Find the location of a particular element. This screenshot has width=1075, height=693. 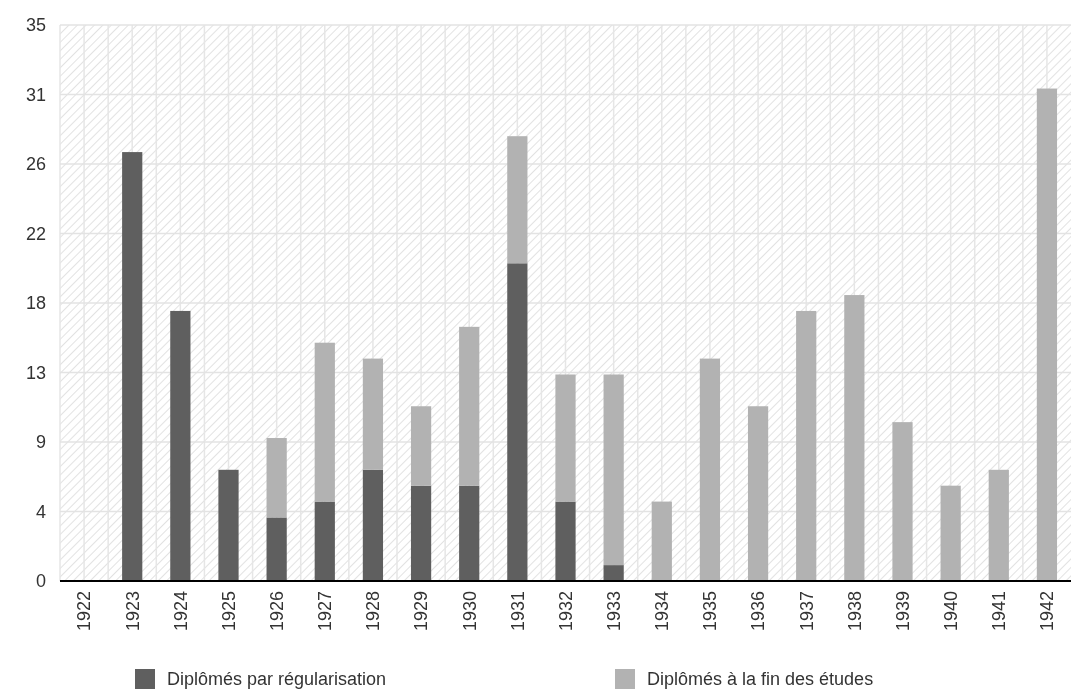

y-tick-label: 18 is located at coordinates (35, 303).